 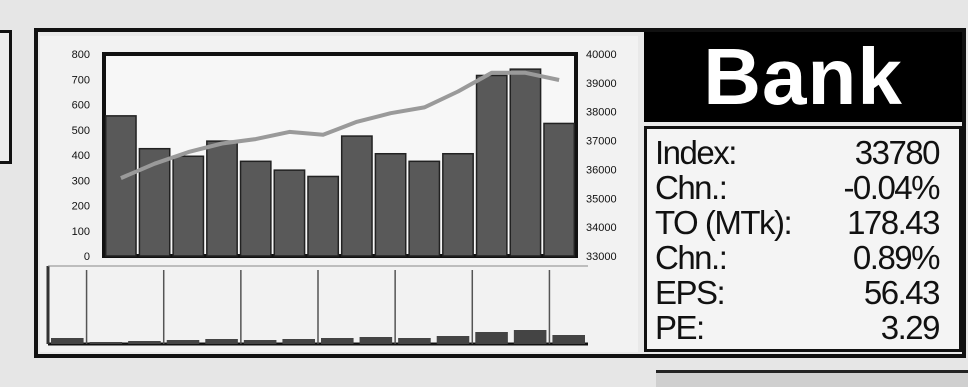 I want to click on stat-row-eps: EPS: 56.43, so click(x=798, y=292).